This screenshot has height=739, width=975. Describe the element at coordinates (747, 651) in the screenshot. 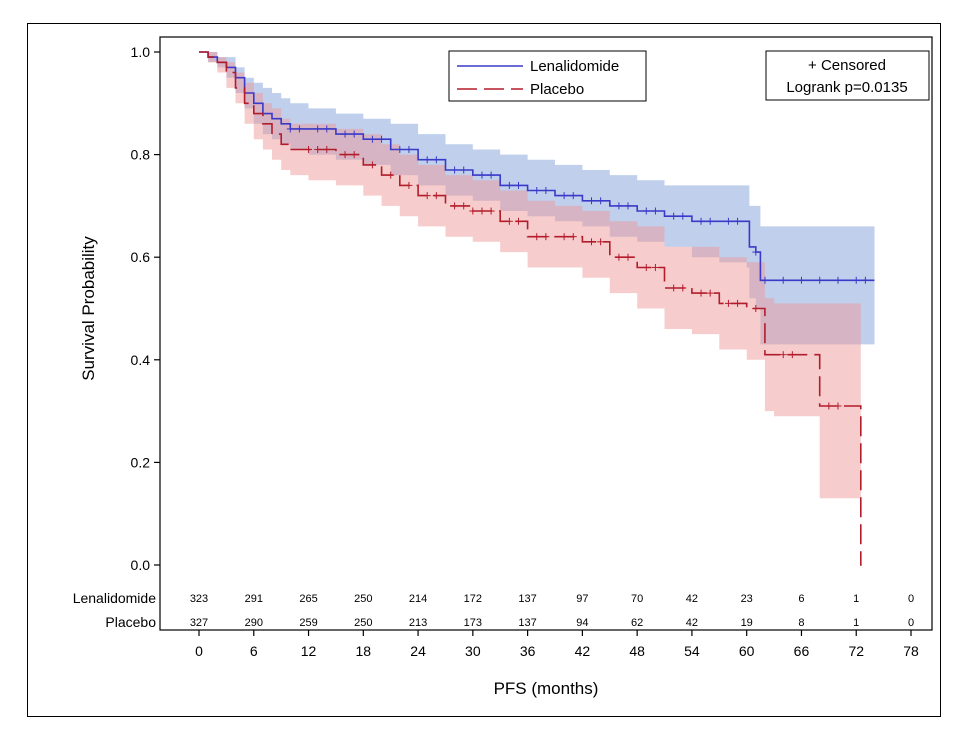

I see `x-tick-label: 60` at that location.